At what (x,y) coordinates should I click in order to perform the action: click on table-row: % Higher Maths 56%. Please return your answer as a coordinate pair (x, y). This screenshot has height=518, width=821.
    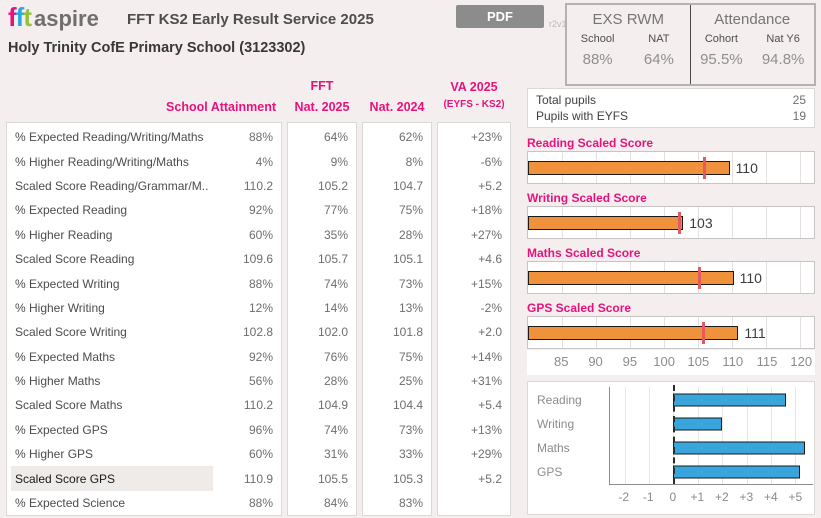
    Looking at the image, I should click on (144, 381).